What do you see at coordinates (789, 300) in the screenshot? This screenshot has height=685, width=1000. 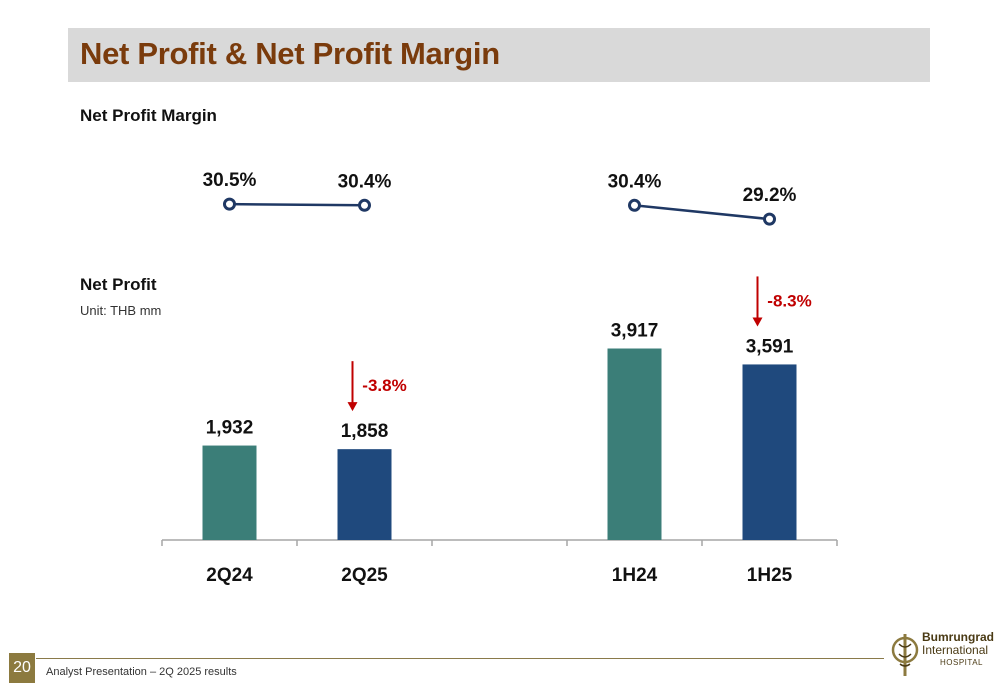 I see `change-label-1h25: -8.3%` at bounding box center [789, 300].